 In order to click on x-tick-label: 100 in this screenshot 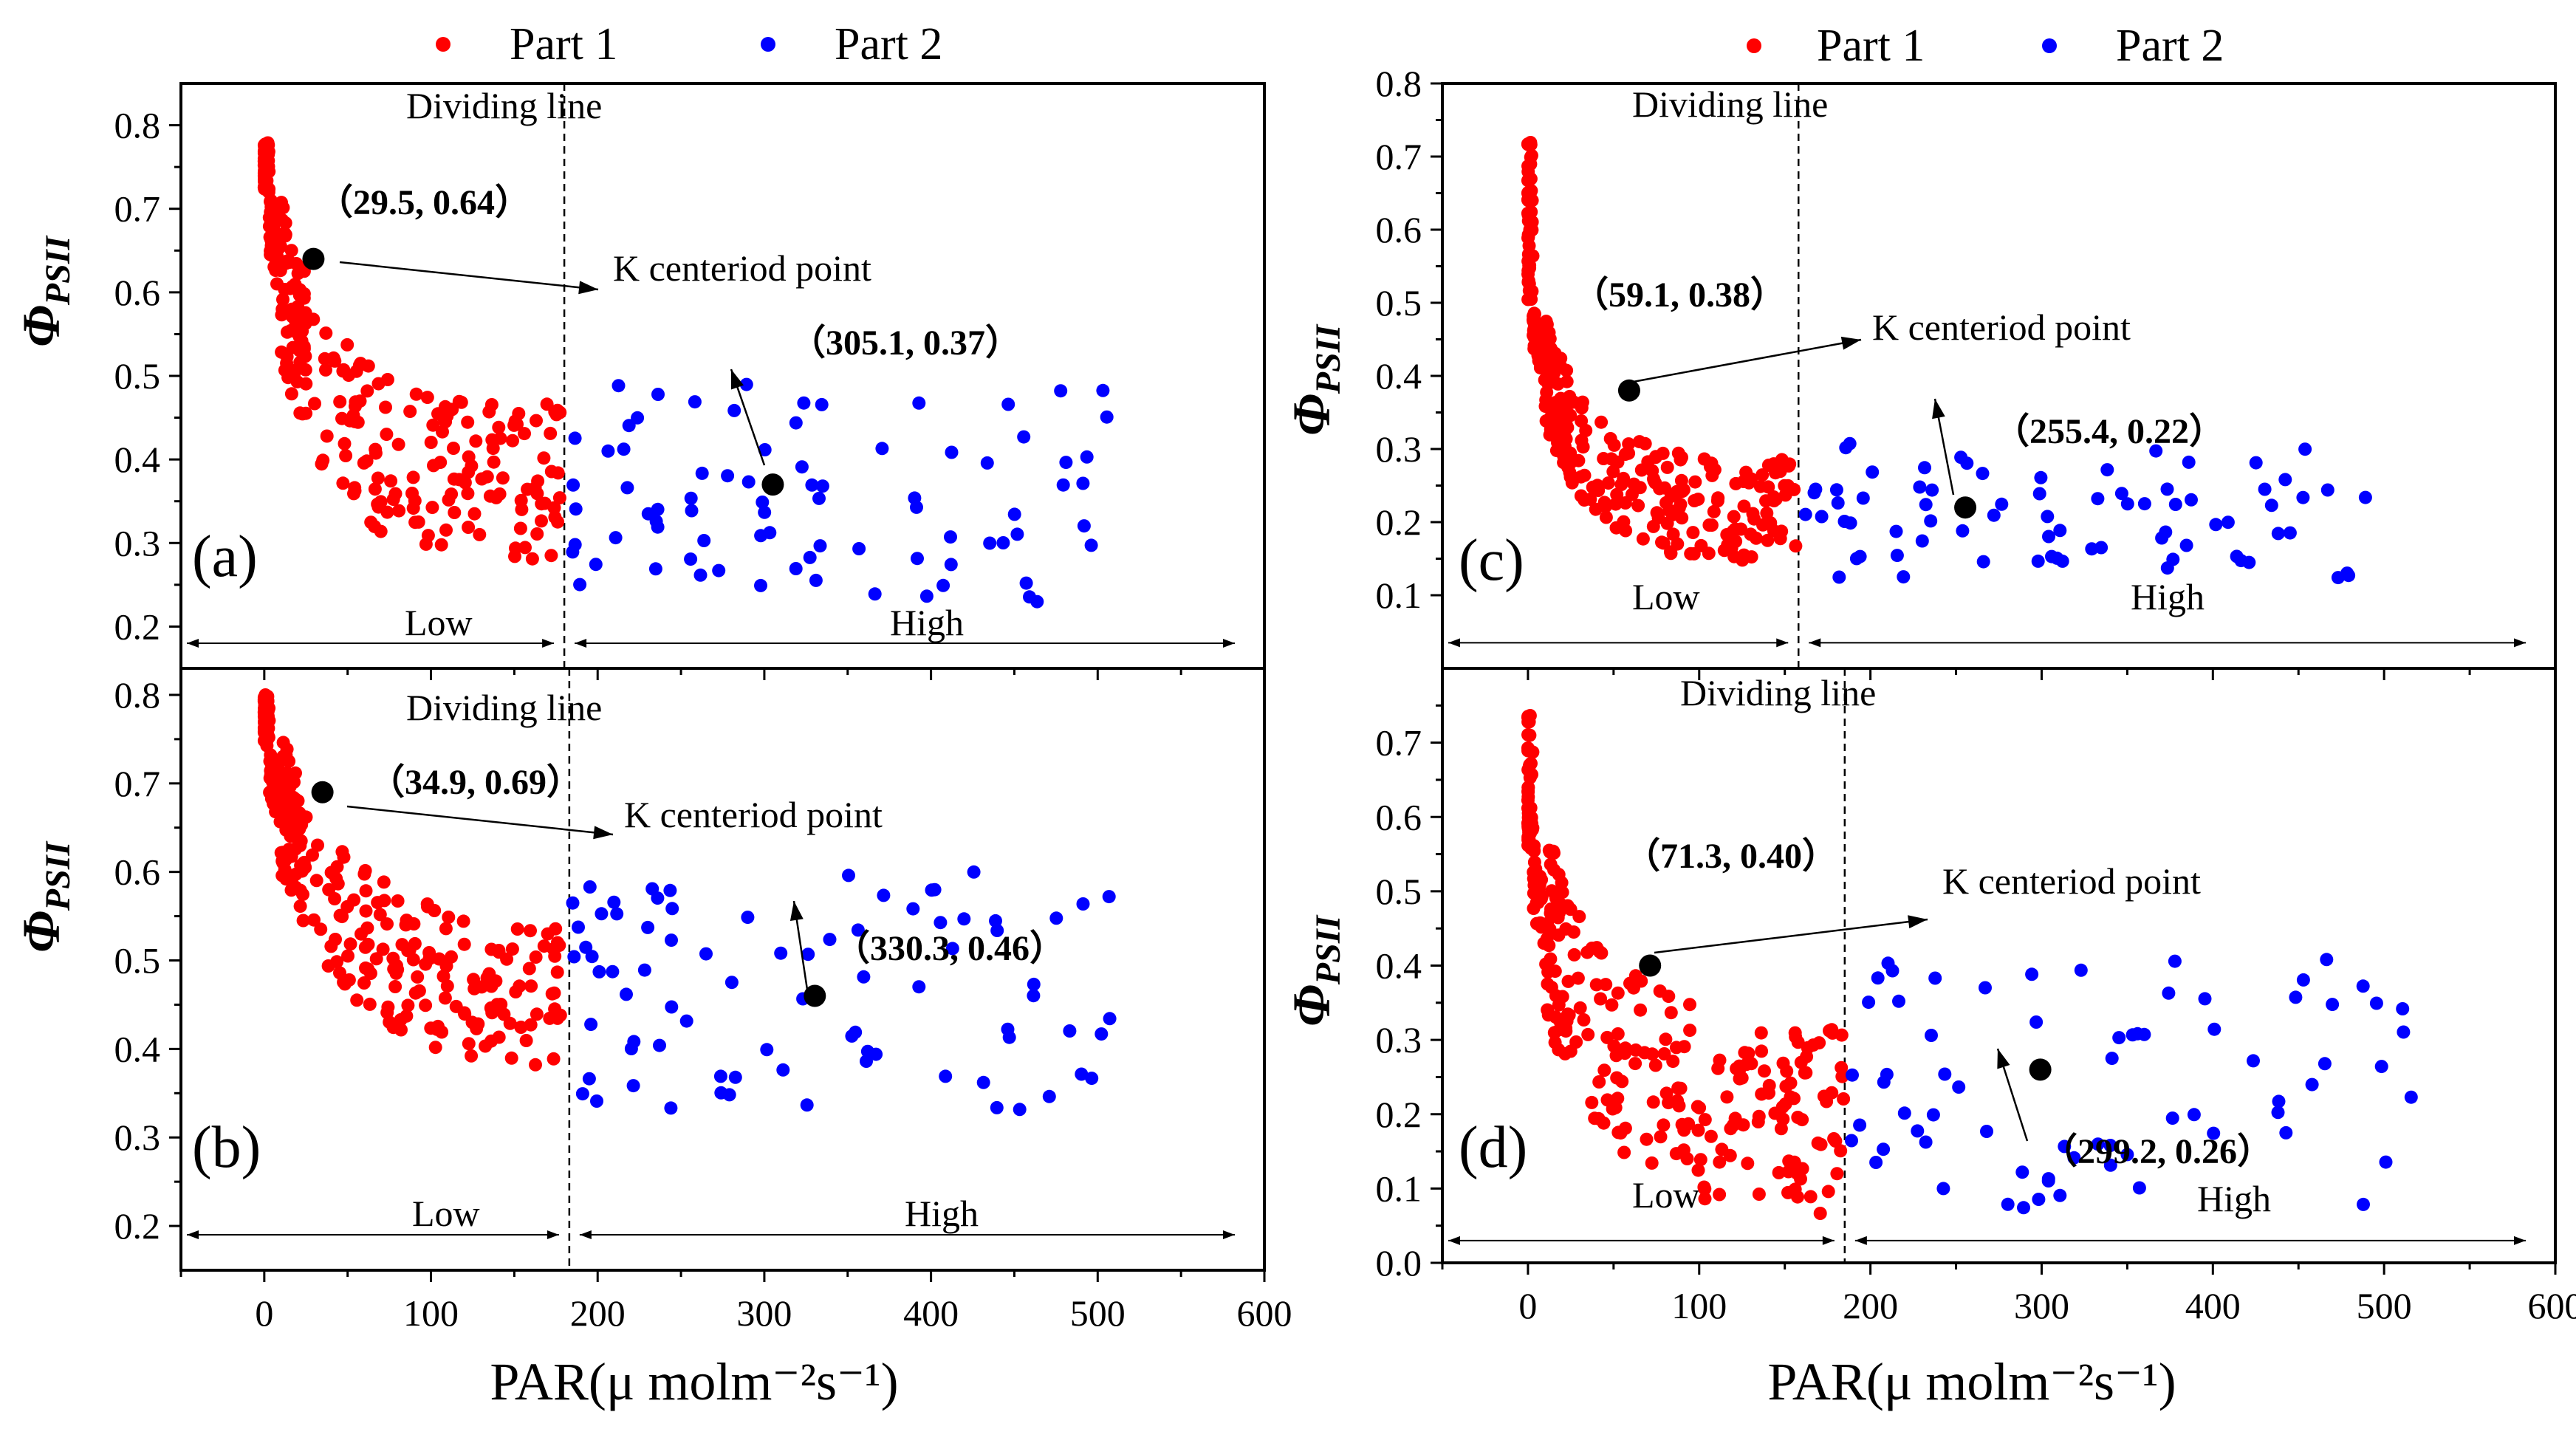, I will do `click(1699, 1305)`.